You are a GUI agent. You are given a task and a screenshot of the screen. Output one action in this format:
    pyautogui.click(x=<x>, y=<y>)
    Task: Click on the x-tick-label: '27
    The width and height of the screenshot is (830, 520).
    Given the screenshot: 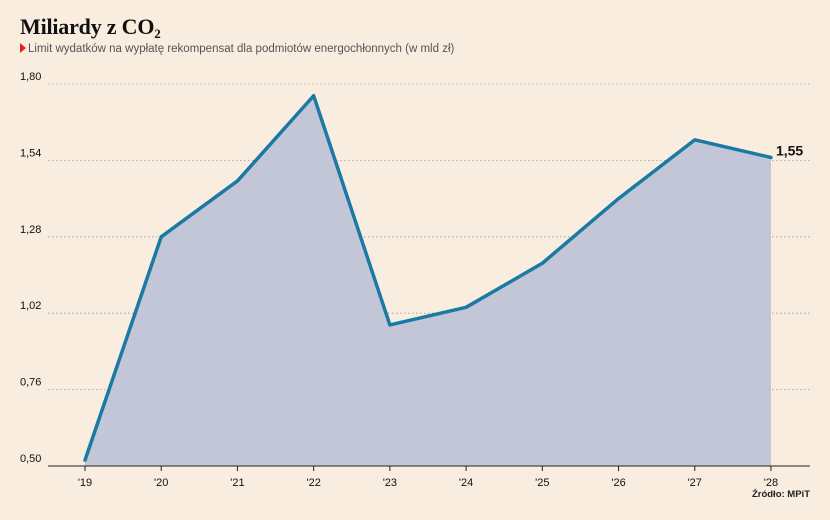 What is the action you would take?
    pyautogui.click(x=695, y=483)
    